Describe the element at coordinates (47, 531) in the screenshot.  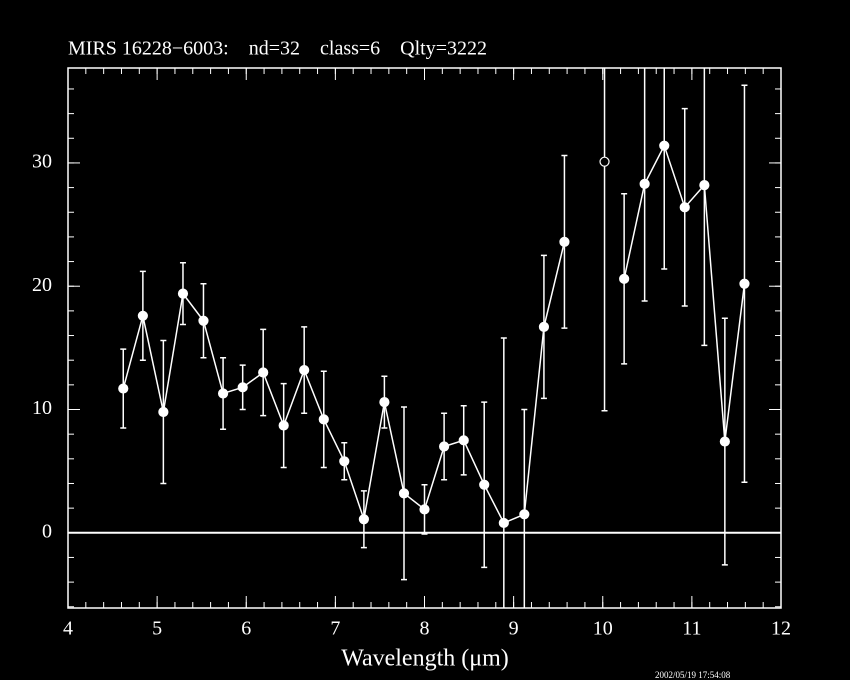
I see `y-tick-label: 0` at that location.